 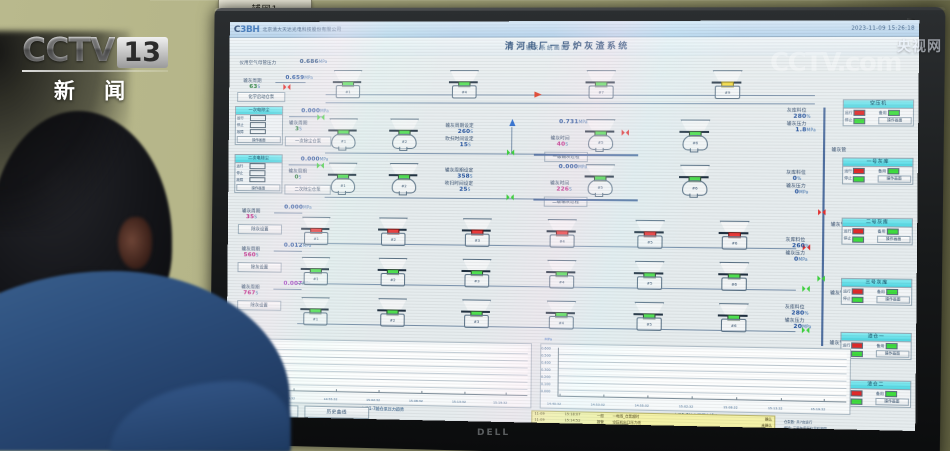 I want to click on right-reading-value-1b: 0MPa, so click(x=801, y=192).